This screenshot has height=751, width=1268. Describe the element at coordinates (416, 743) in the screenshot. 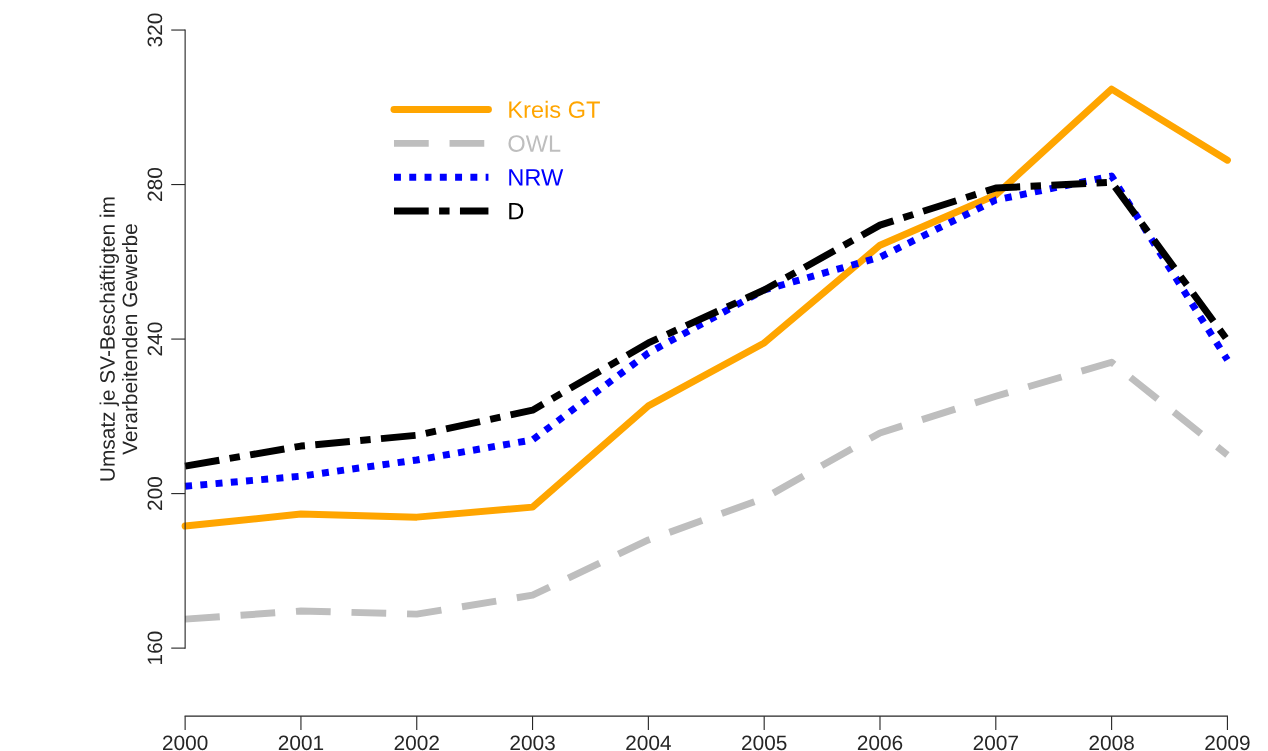

I see `x-tick-label: 2002` at that location.